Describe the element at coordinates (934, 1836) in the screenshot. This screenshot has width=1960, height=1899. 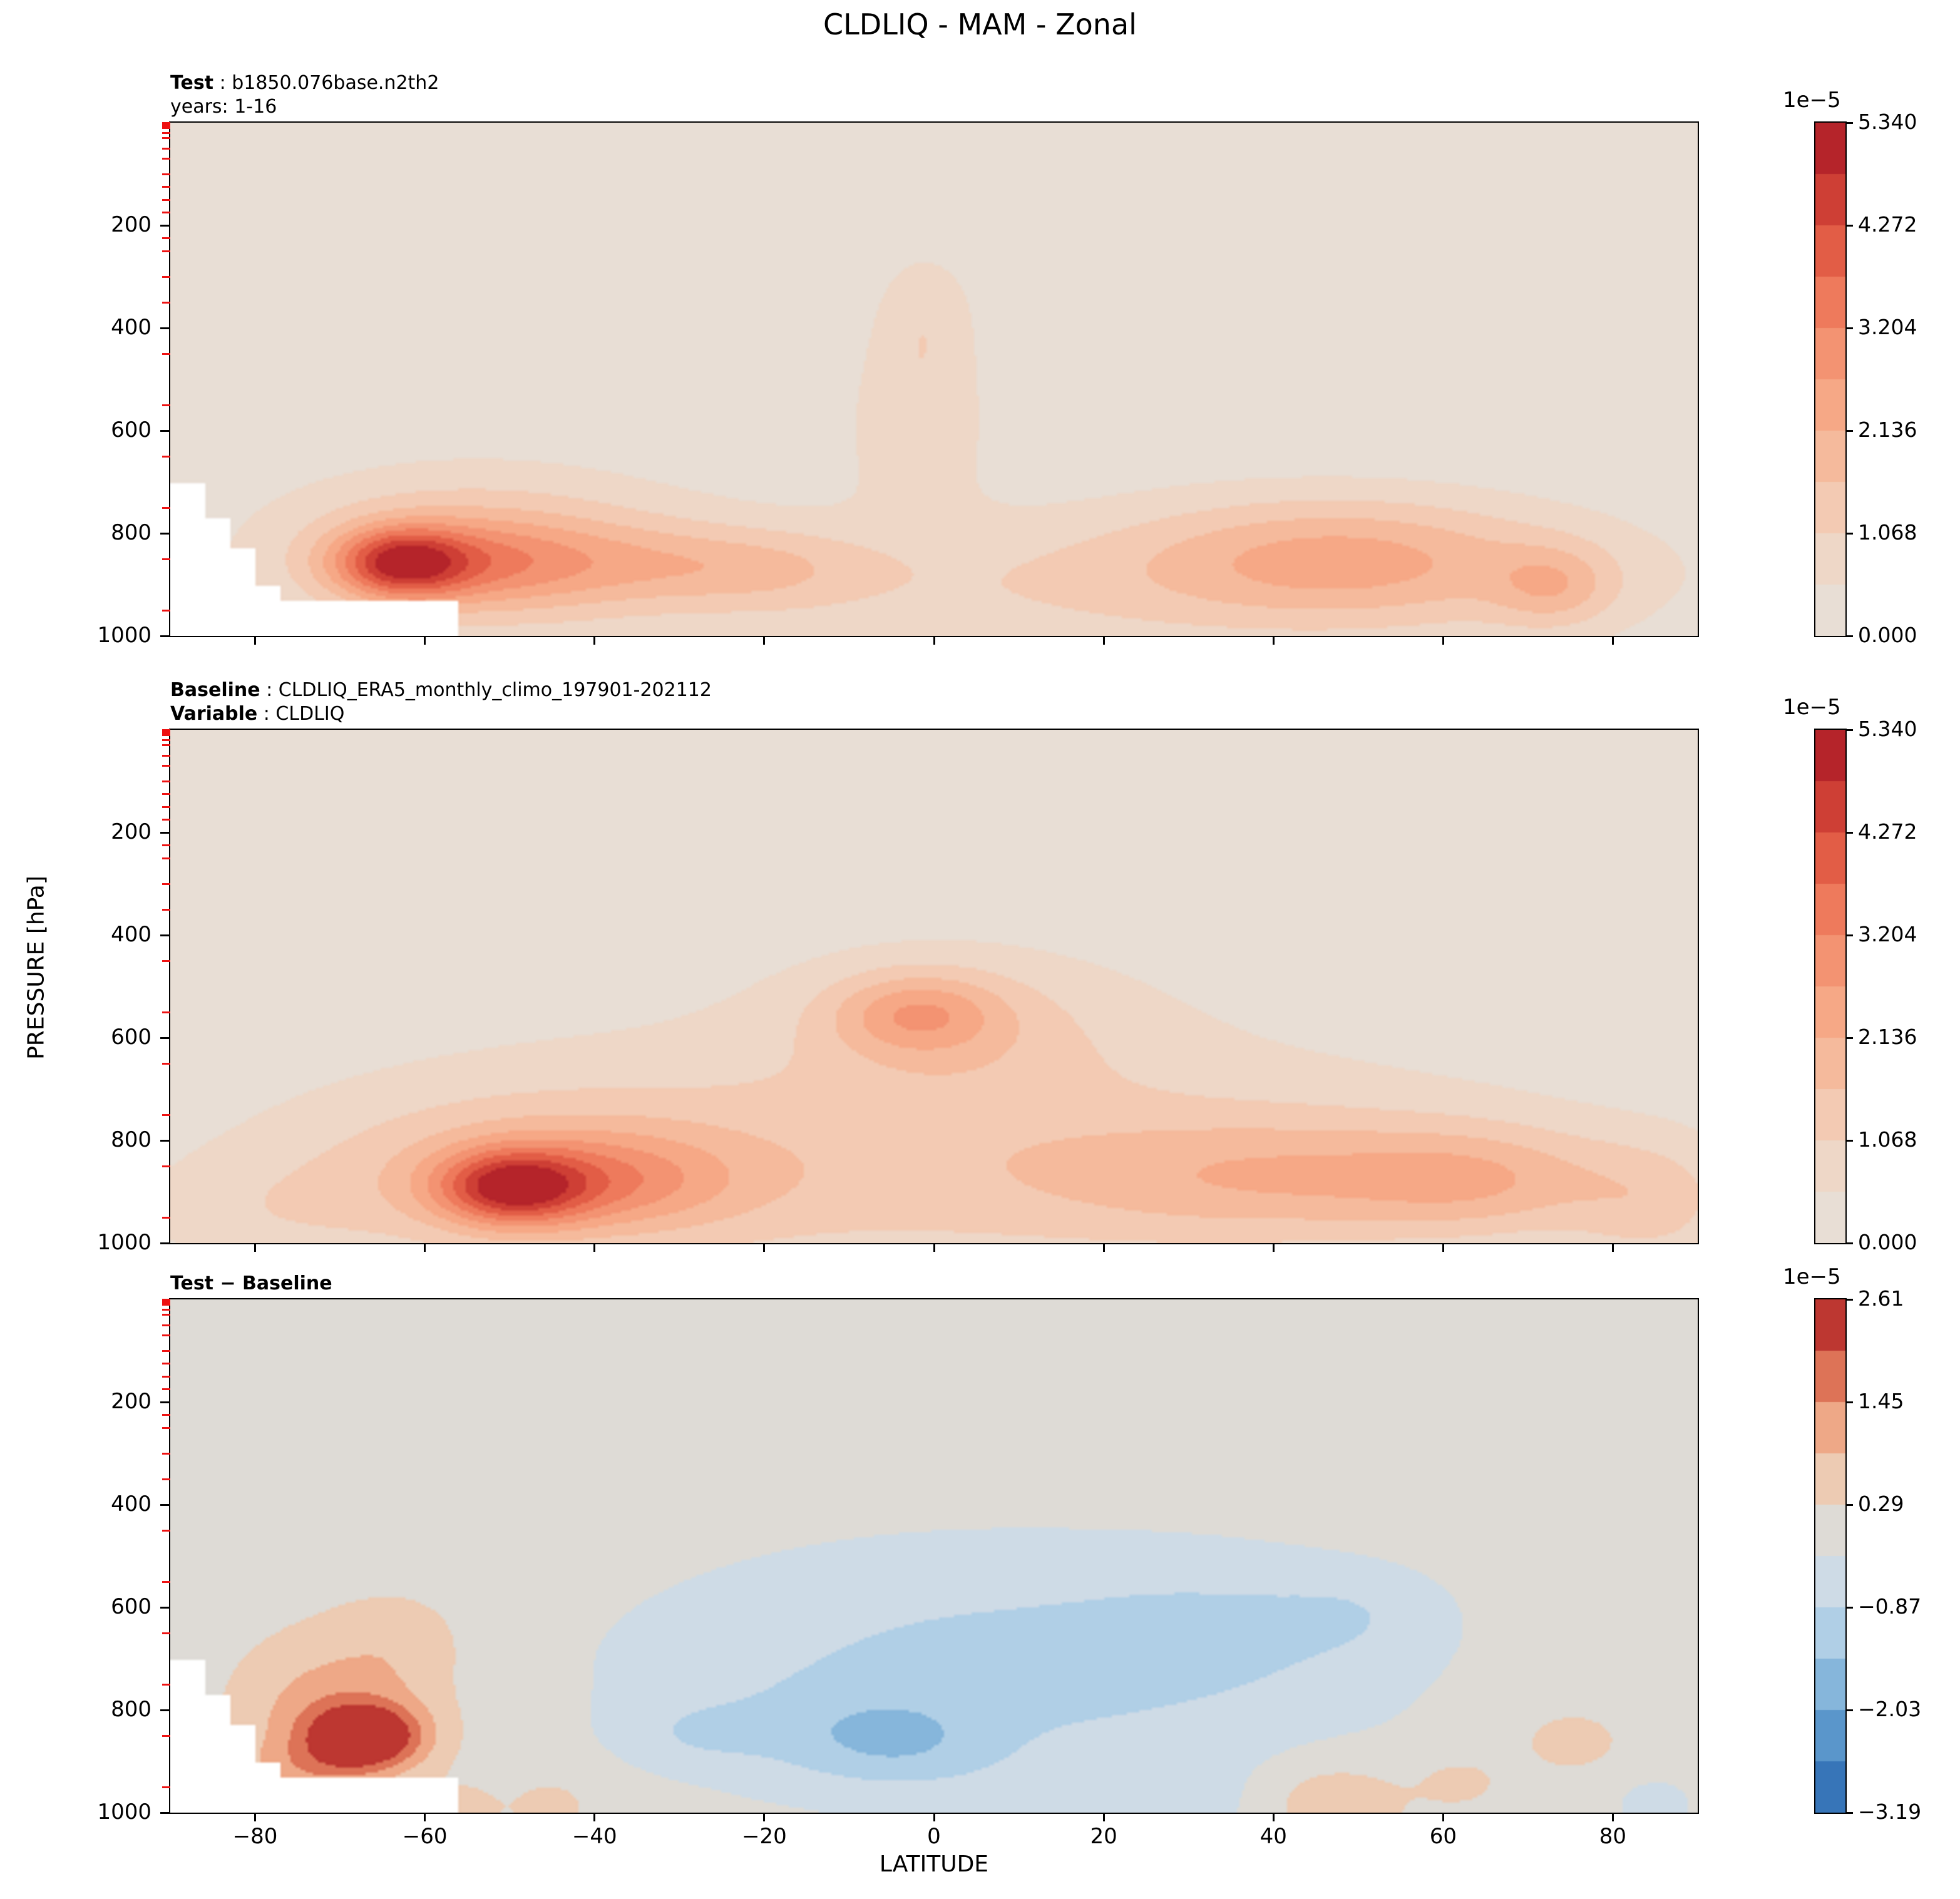
I see `x-tick-label: 0` at that location.